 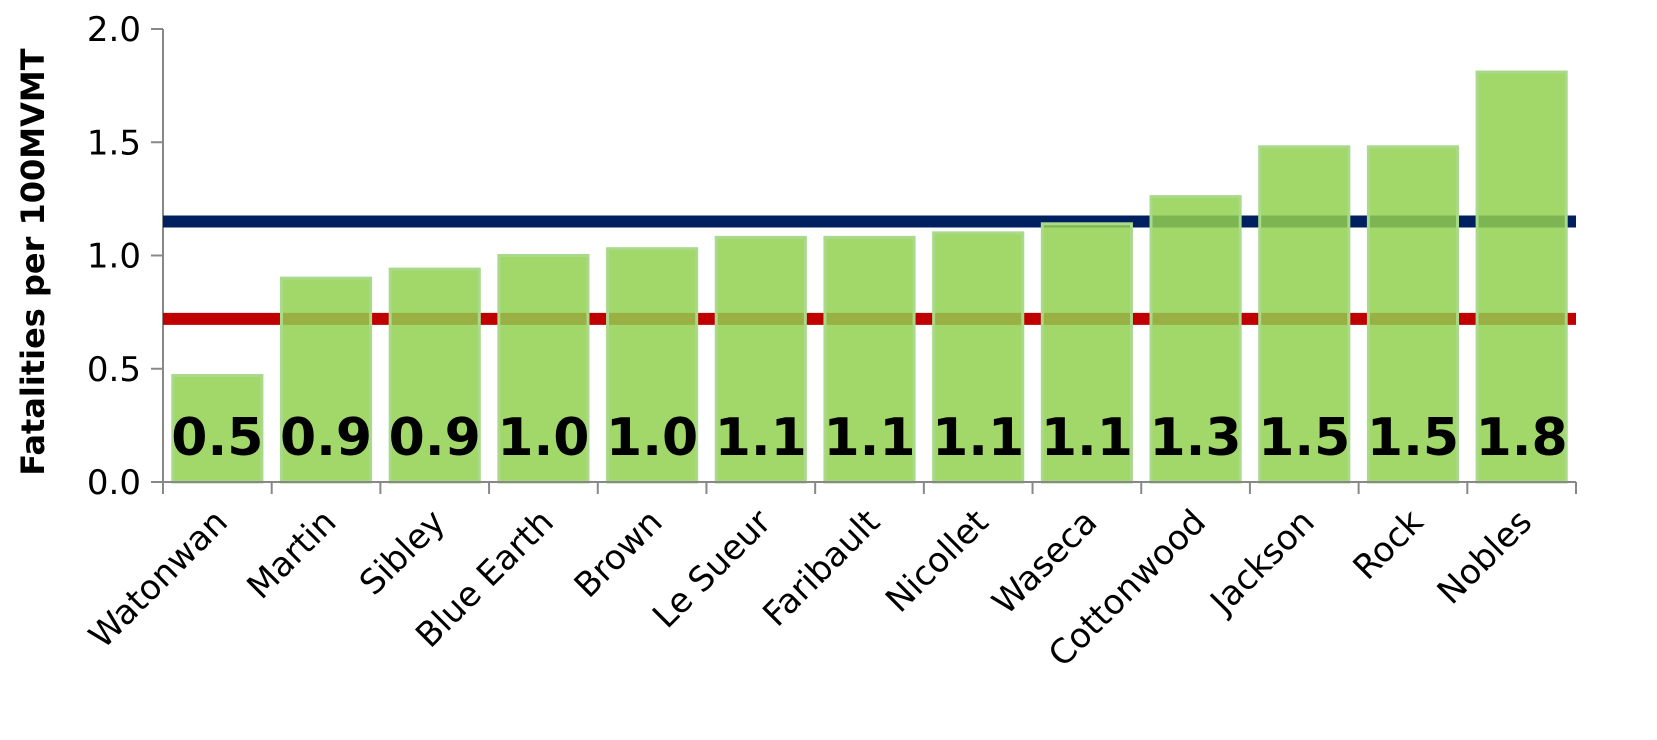 I want to click on y-tick-label: 0.5, so click(x=114, y=370).